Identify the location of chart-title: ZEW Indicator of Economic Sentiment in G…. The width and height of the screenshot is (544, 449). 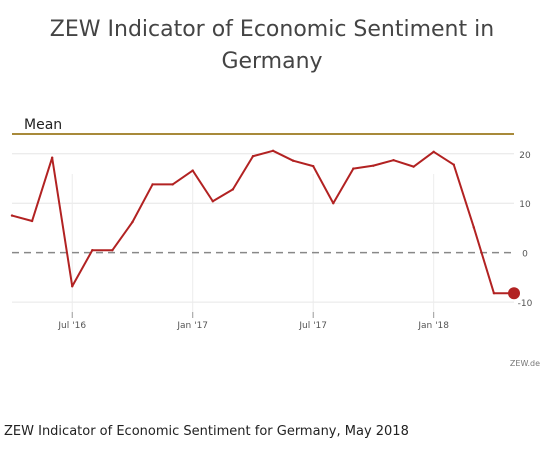
(272, 46).